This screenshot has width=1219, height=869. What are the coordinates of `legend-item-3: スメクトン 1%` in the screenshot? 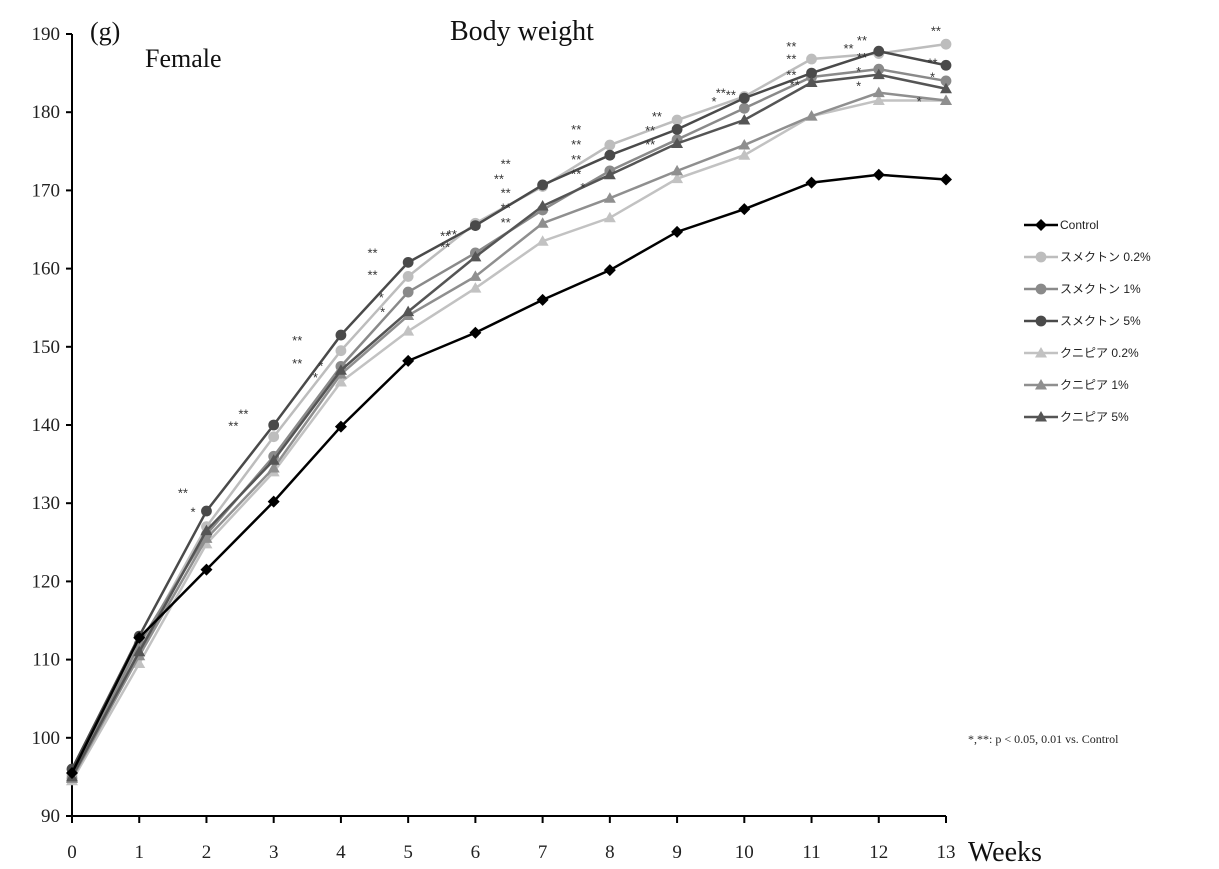 It's located at (1082, 289).